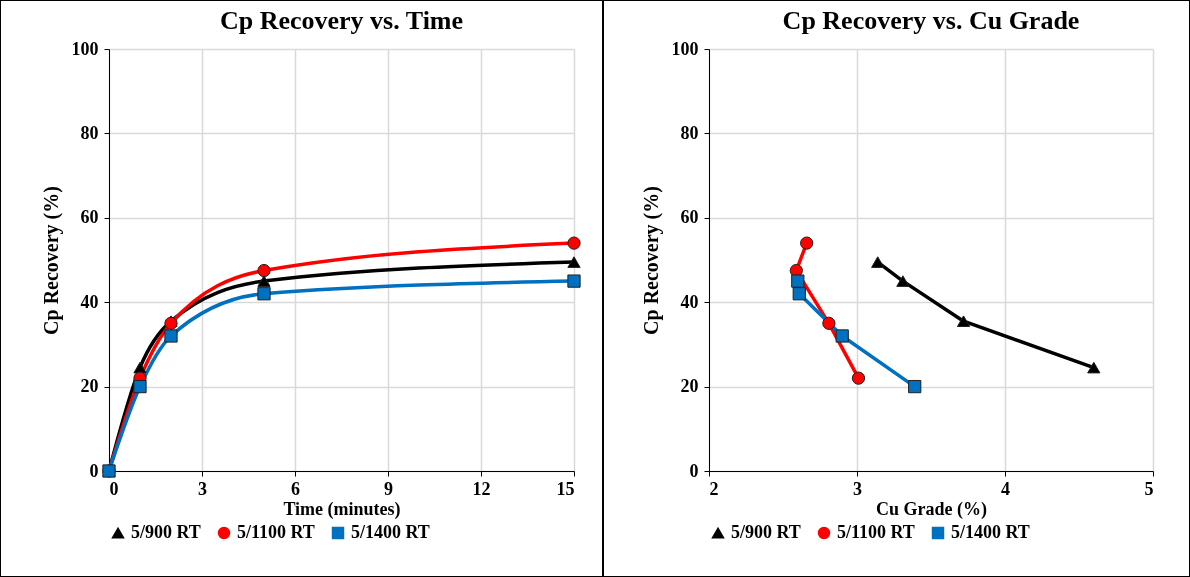 The image size is (1190, 577). What do you see at coordinates (341, 20) in the screenshot?
I see `chart-title: Cp Recovery vs. Time` at bounding box center [341, 20].